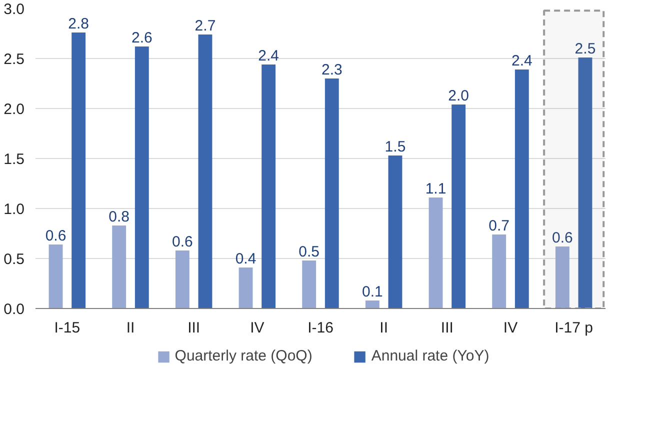 The height and width of the screenshot is (425, 647). Describe the element at coordinates (321, 328) in the screenshot. I see `x-tick-label: I-16` at that location.